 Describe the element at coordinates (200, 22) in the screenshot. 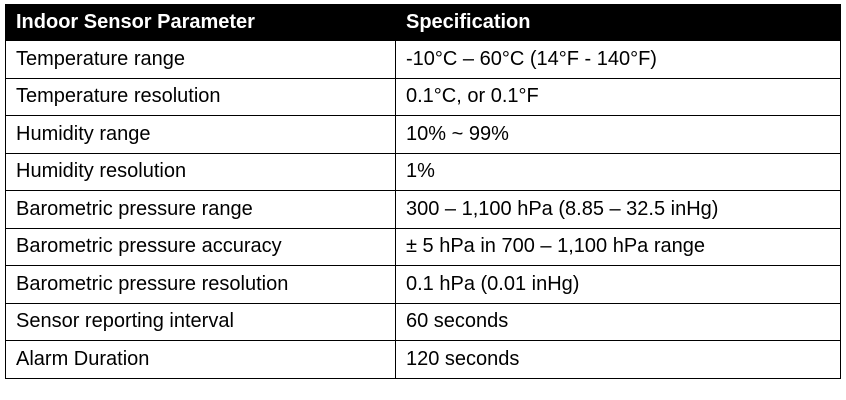

I see `header-cell: Indoor Sensor Parameter` at that location.